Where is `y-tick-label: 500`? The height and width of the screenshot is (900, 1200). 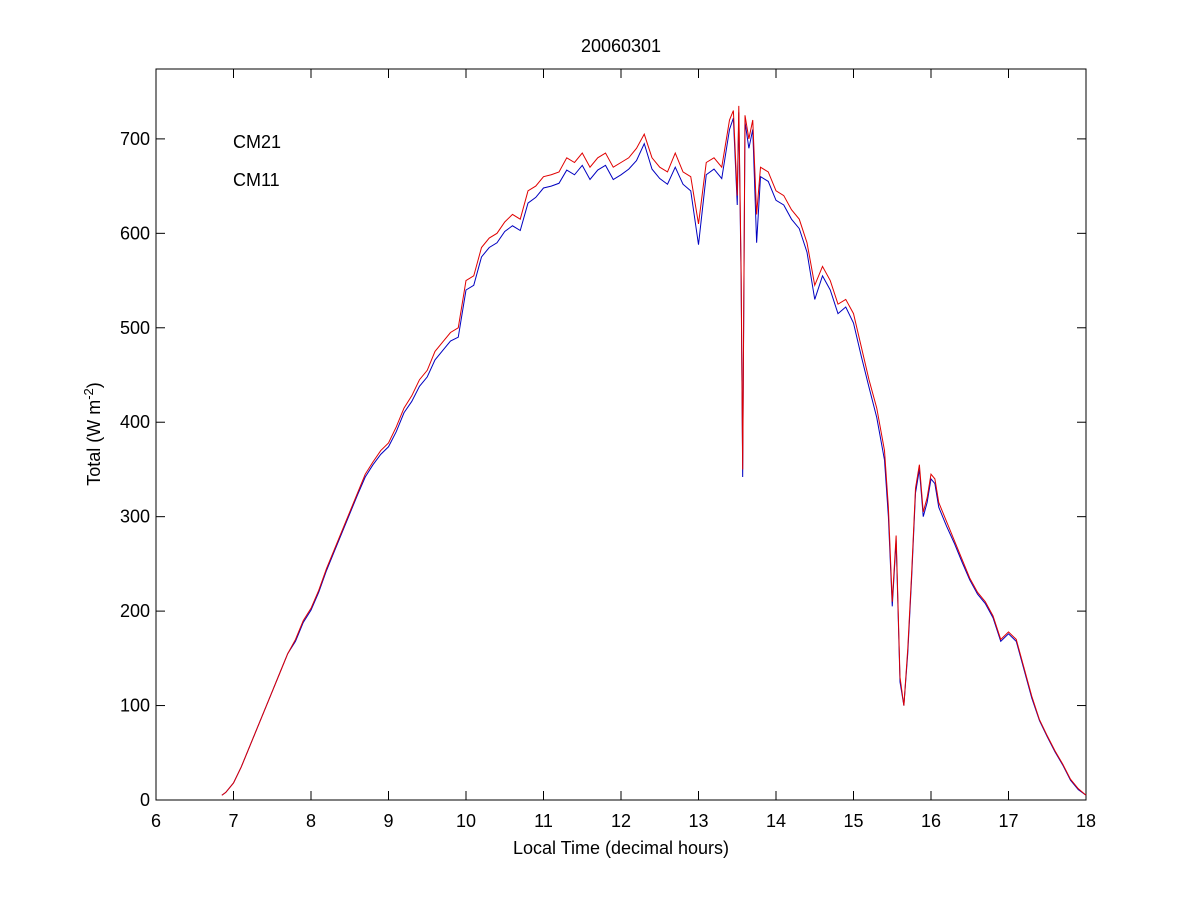 y-tick-label: 500 is located at coordinates (135, 328).